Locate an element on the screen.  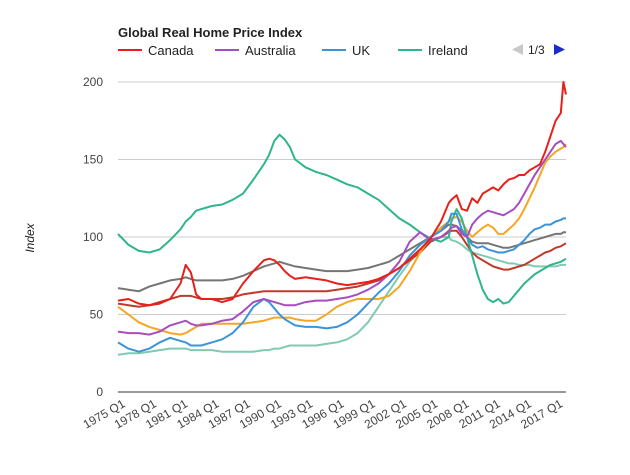
legend-label: Canada is located at coordinates (171, 50).